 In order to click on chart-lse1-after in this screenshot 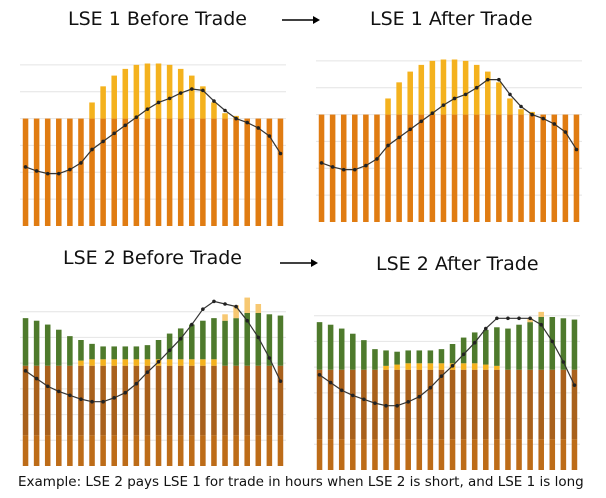, I will do `click(449, 140)`.